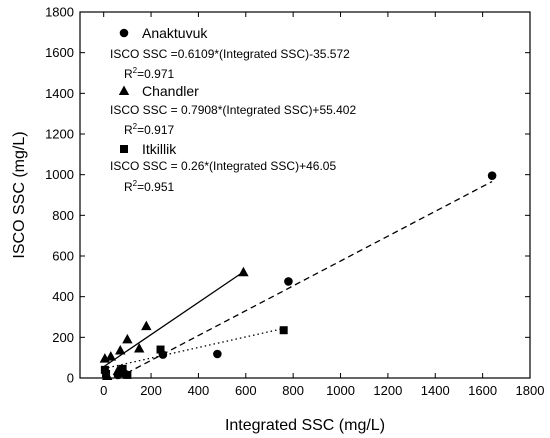 Image resolution: width=550 pixels, height=438 pixels. I want to click on y-tick-label: 1000, so click(59, 174).